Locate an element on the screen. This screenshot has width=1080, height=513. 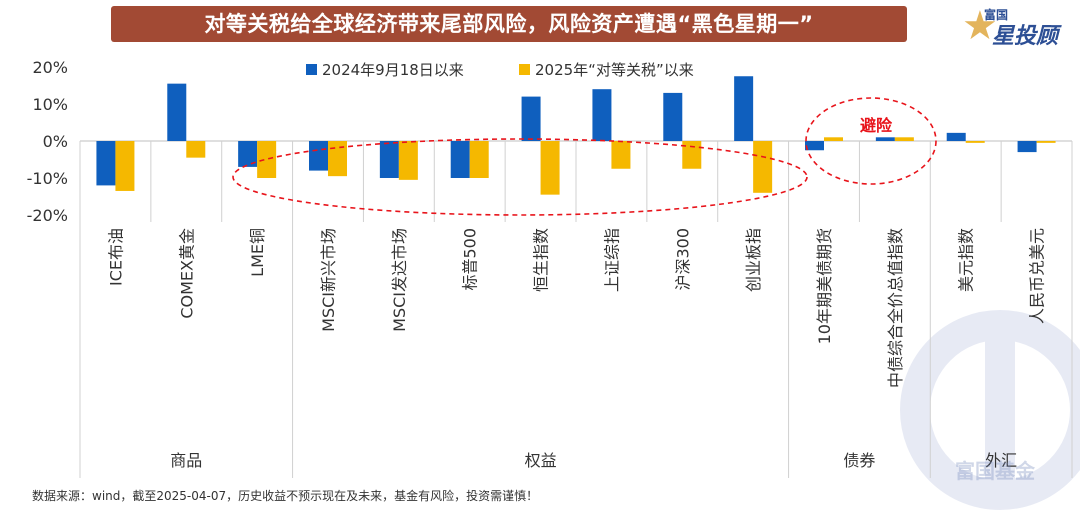
category-label: 上证综指 is located at coordinates (611, 260).